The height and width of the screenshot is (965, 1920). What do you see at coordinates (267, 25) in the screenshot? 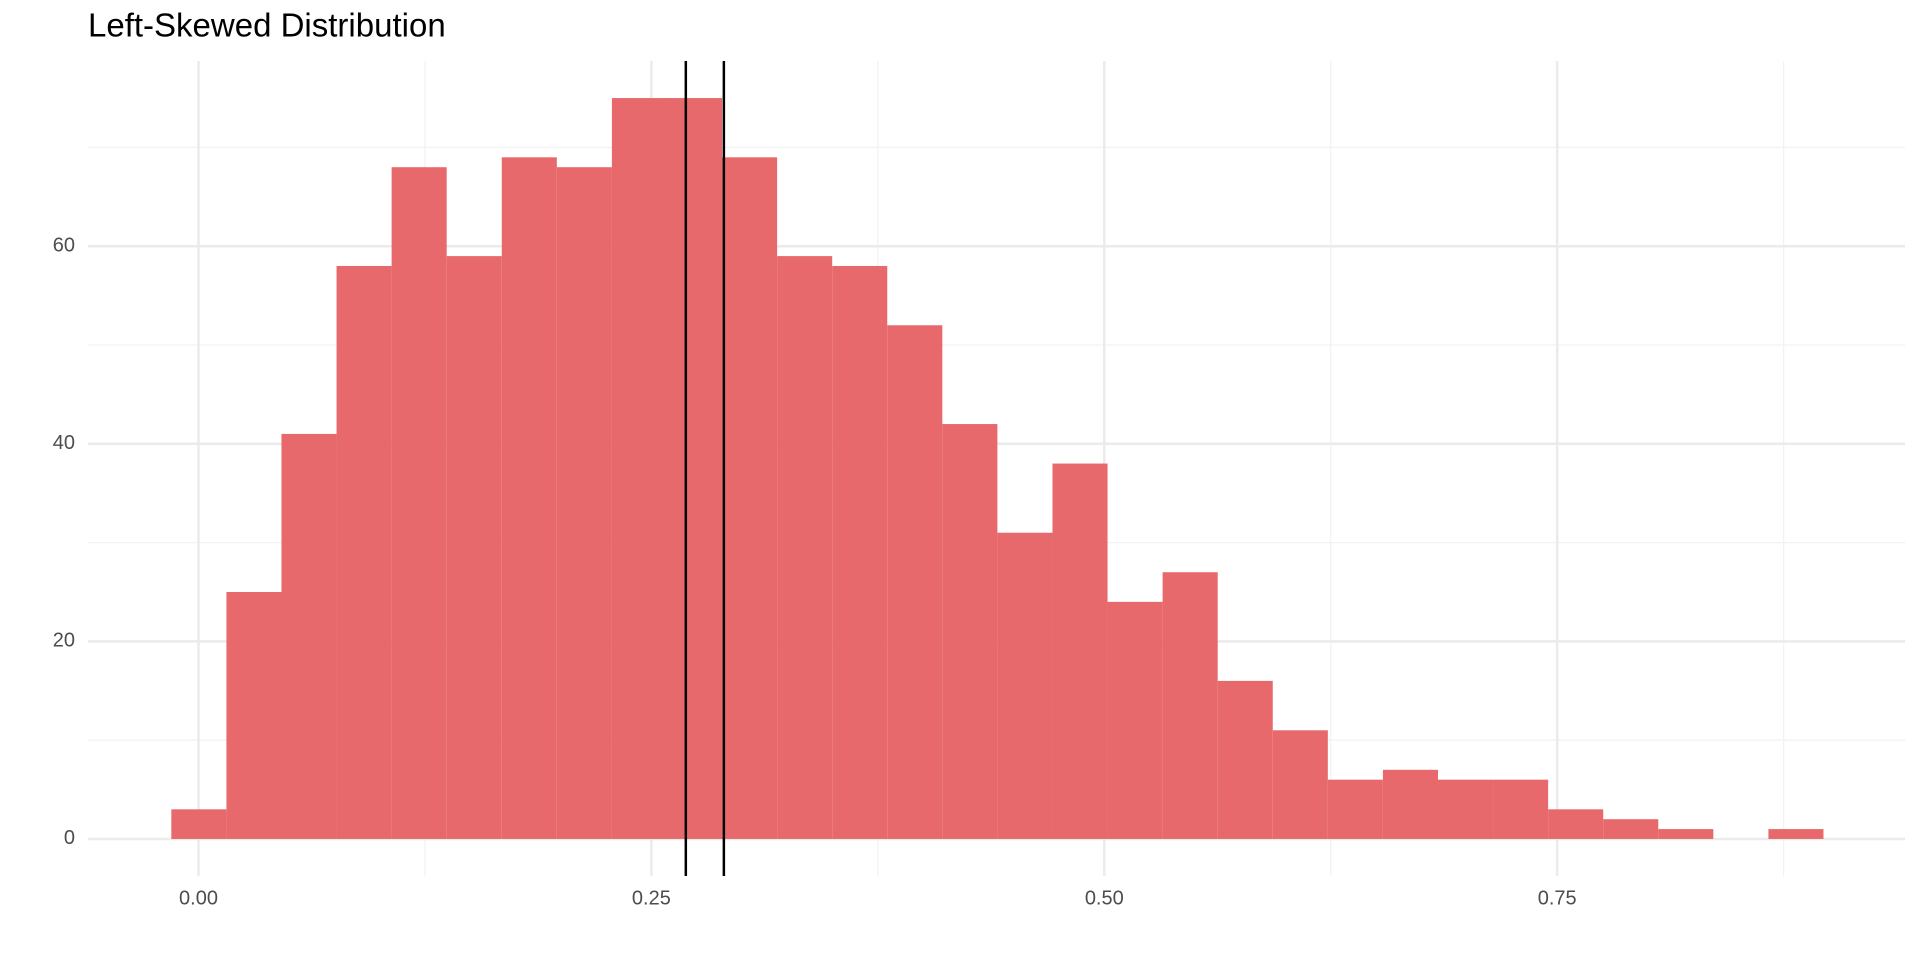
I see `chart-title: Left-Skewed Distribution` at bounding box center [267, 25].